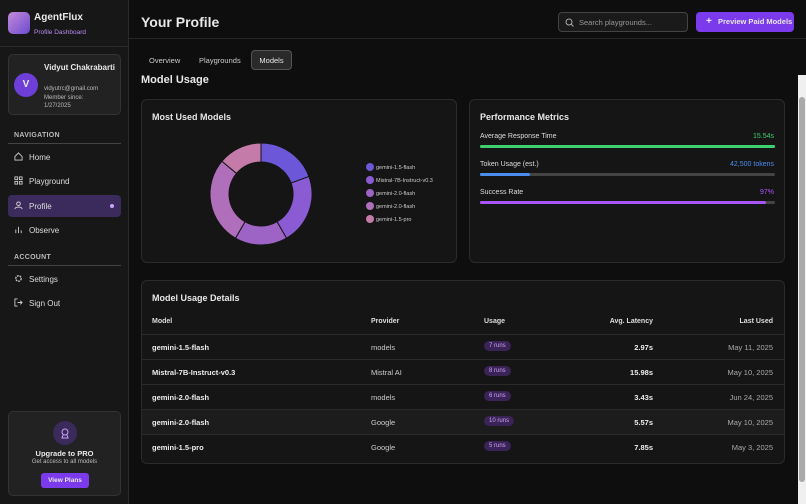 This screenshot has height=504, width=806. Describe the element at coordinates (766, 192) in the screenshot. I see `metric-value: 97%` at that location.